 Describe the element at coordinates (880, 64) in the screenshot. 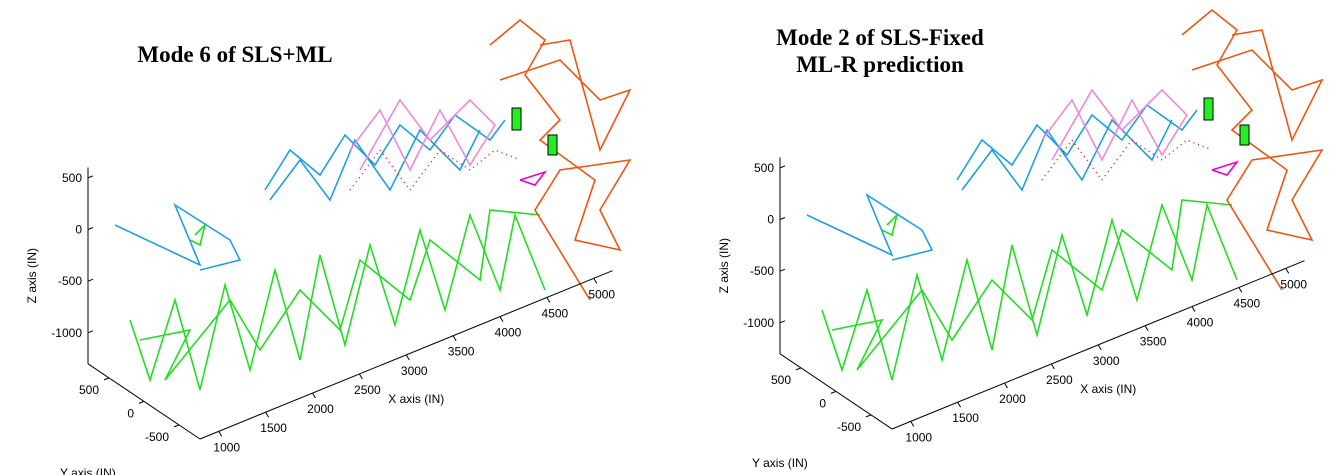

I see `chart-title: ML-R prediction` at that location.